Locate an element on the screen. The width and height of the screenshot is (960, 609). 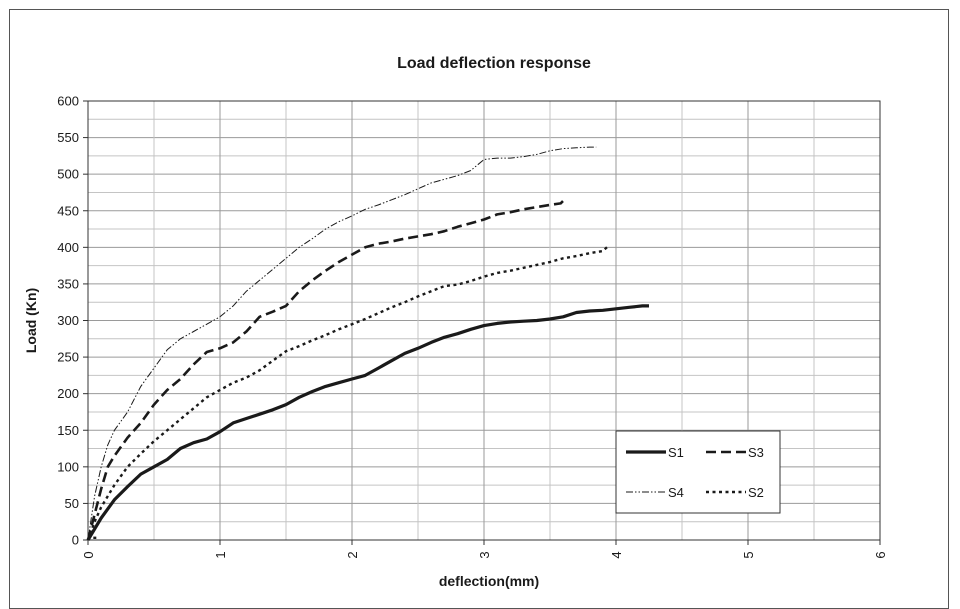
x-tick-label: 1 is located at coordinates (220, 554).